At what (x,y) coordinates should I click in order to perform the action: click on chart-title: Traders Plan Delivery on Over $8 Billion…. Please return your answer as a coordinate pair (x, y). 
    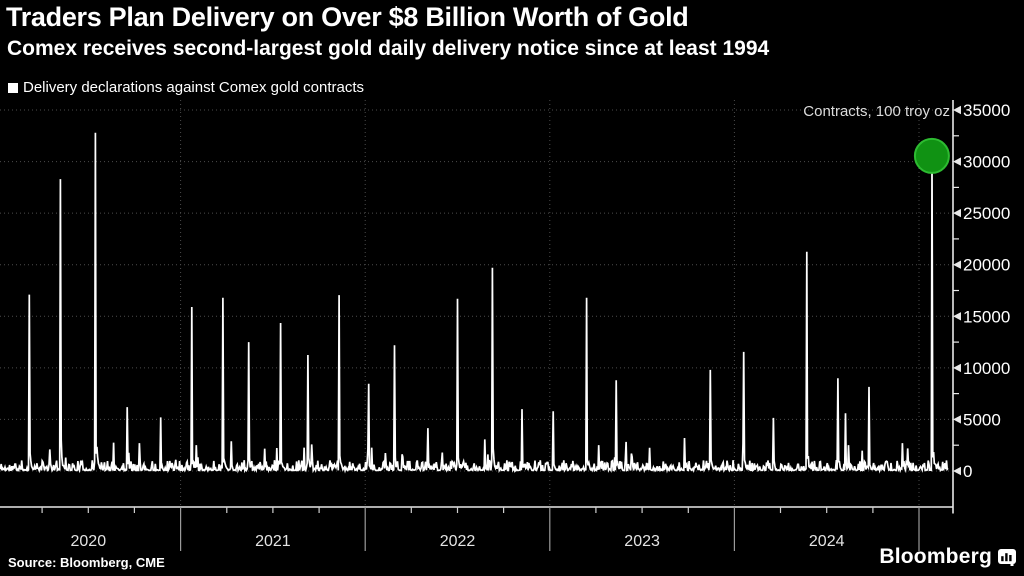
    Looking at the image, I should click on (347, 17).